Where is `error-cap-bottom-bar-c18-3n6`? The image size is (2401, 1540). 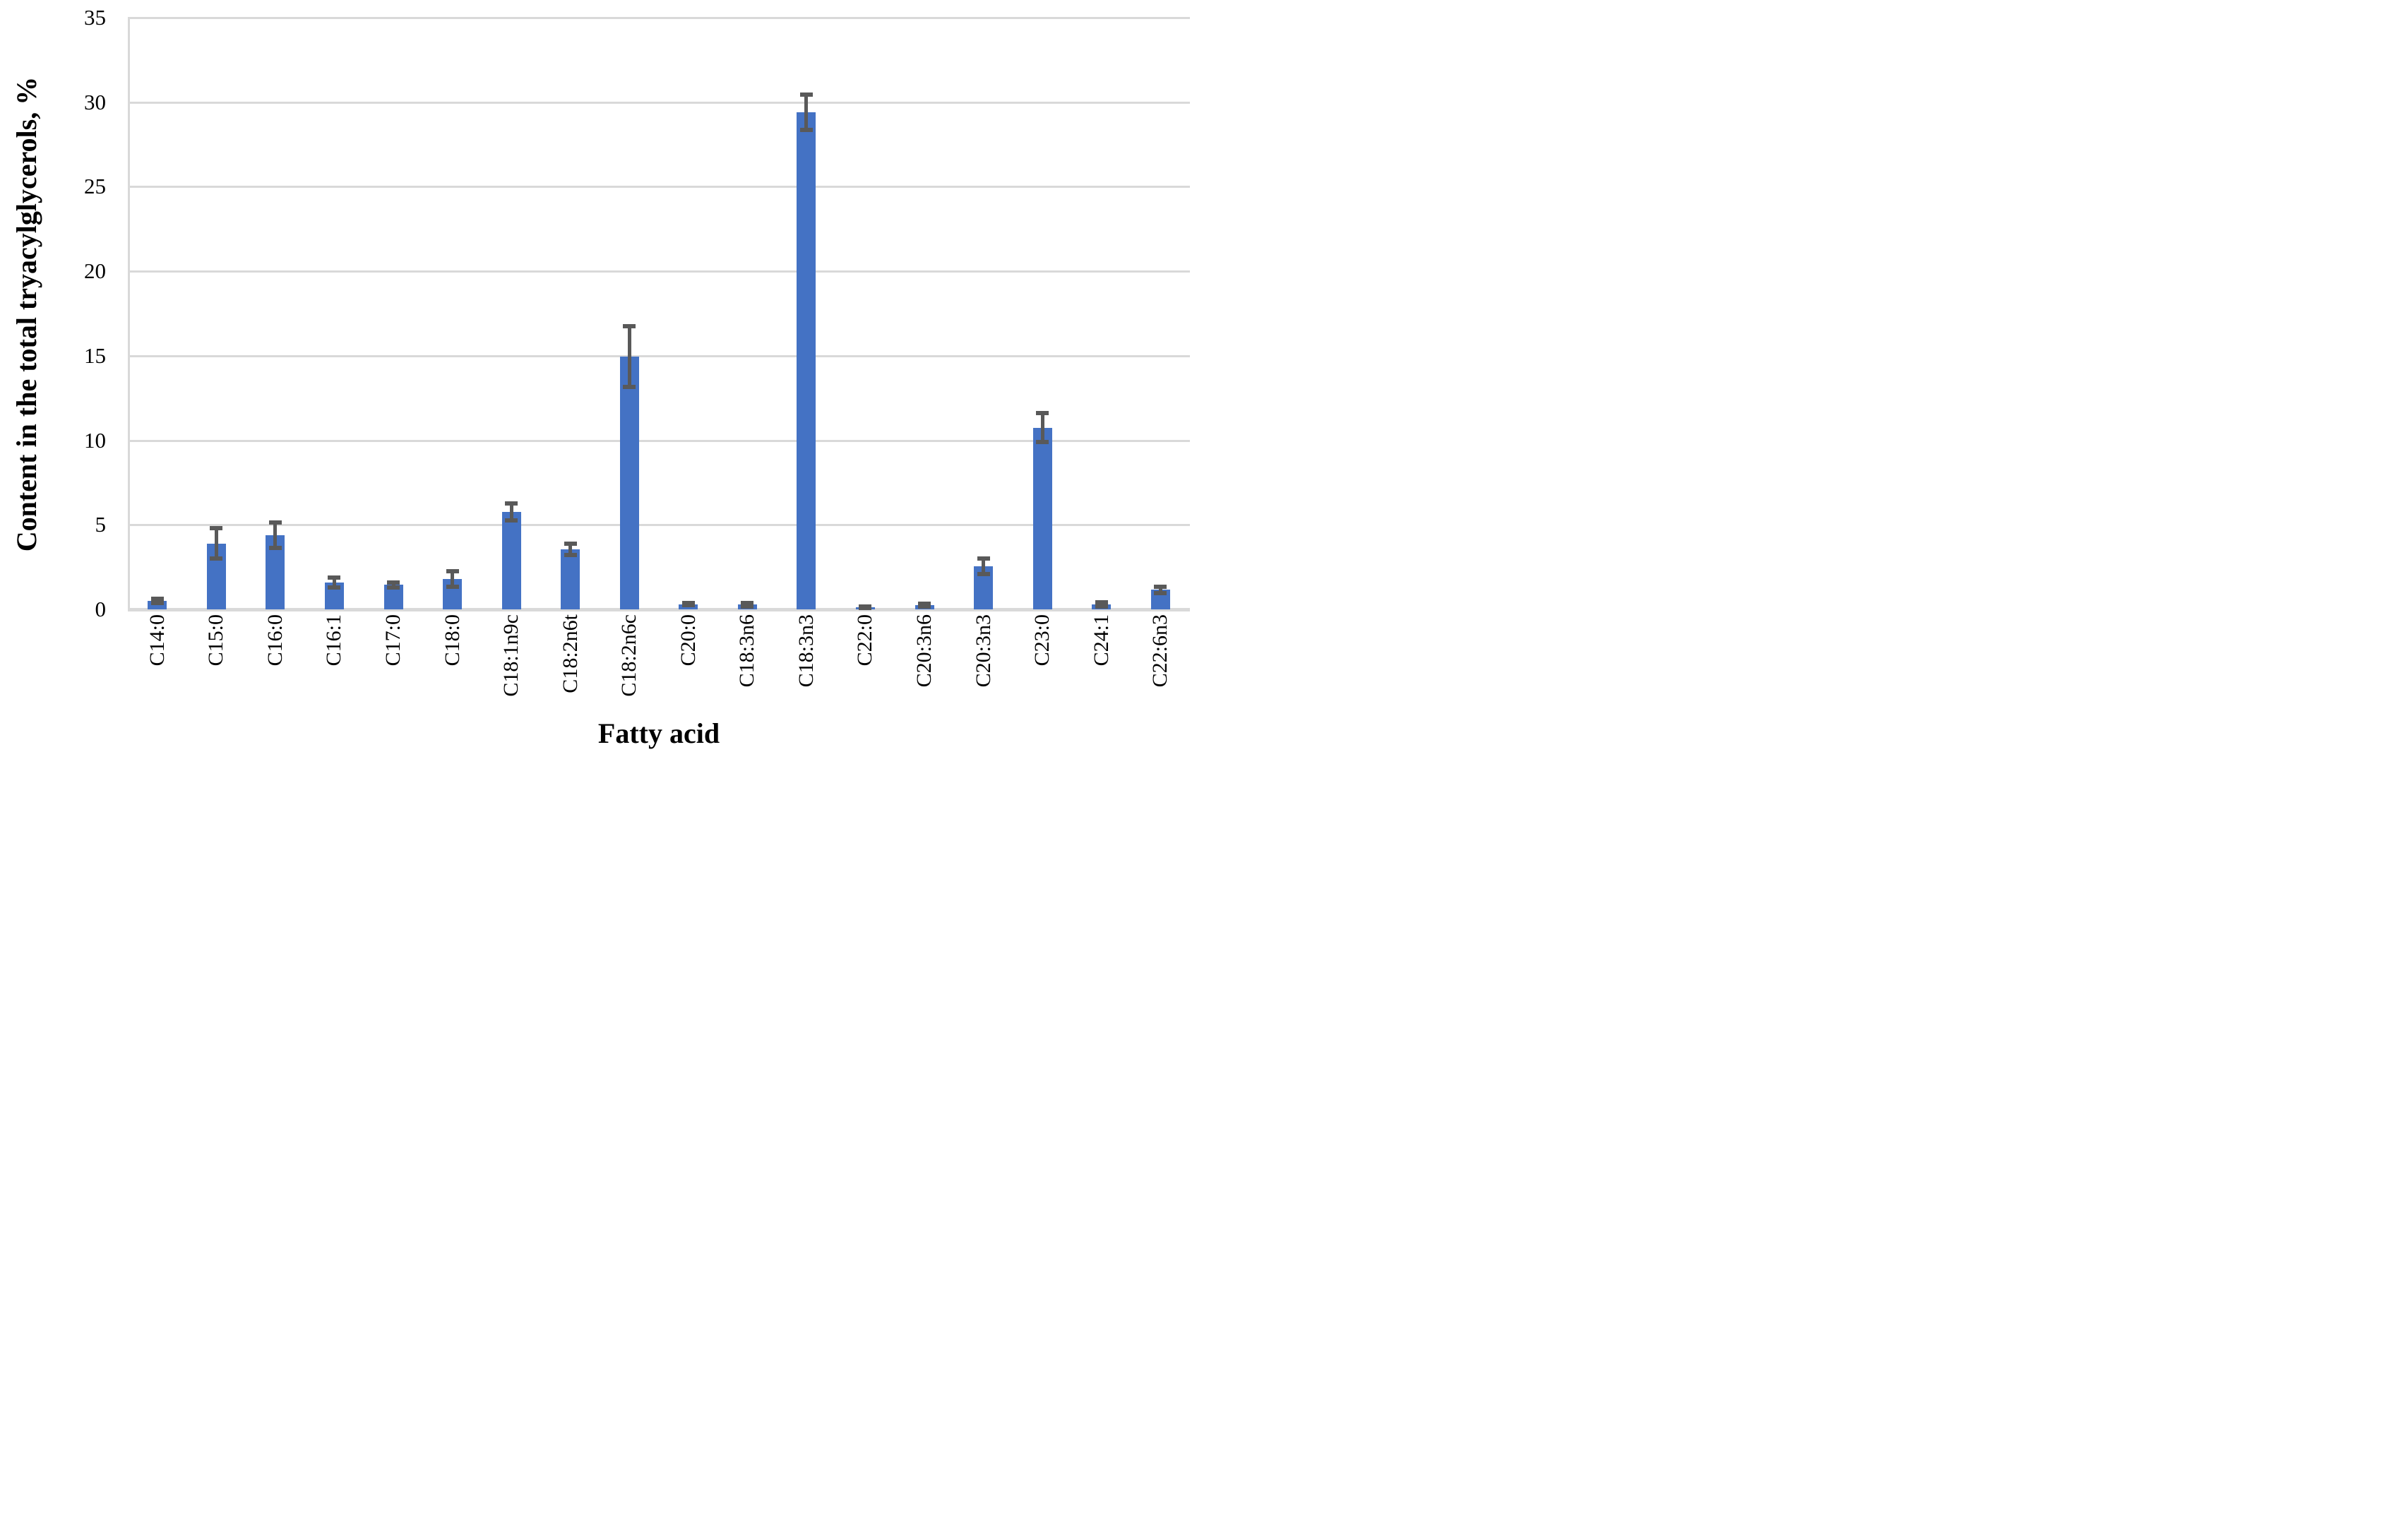 error-cap-bottom-bar-c18-3n6 is located at coordinates (747, 606).